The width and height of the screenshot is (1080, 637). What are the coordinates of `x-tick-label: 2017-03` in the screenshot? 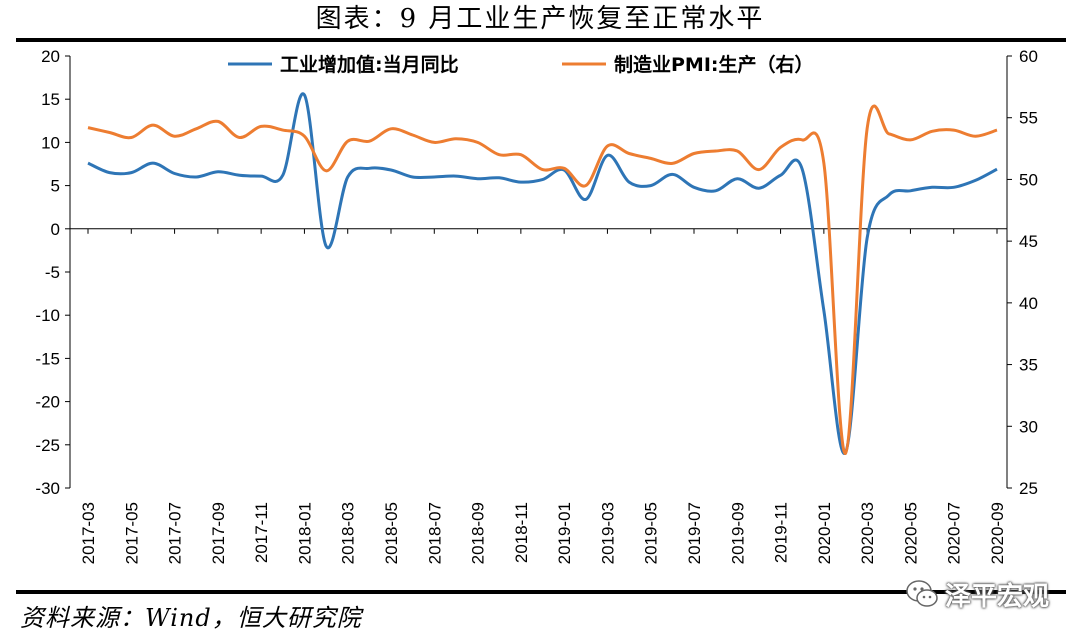 It's located at (88, 533).